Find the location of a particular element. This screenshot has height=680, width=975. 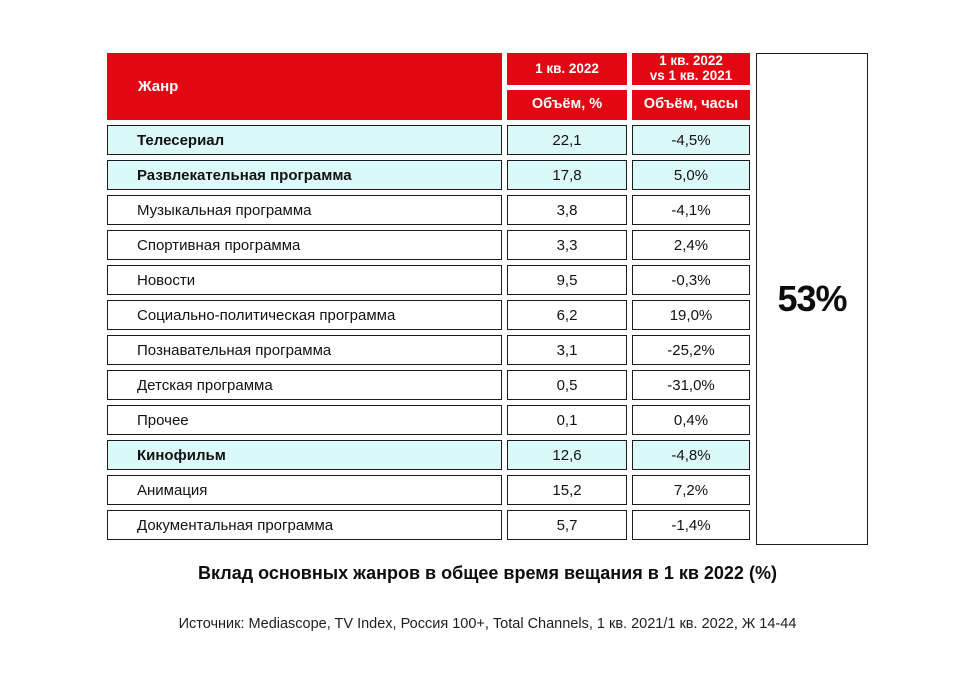

genre-cell: Познавательная программа is located at coordinates (304, 350).